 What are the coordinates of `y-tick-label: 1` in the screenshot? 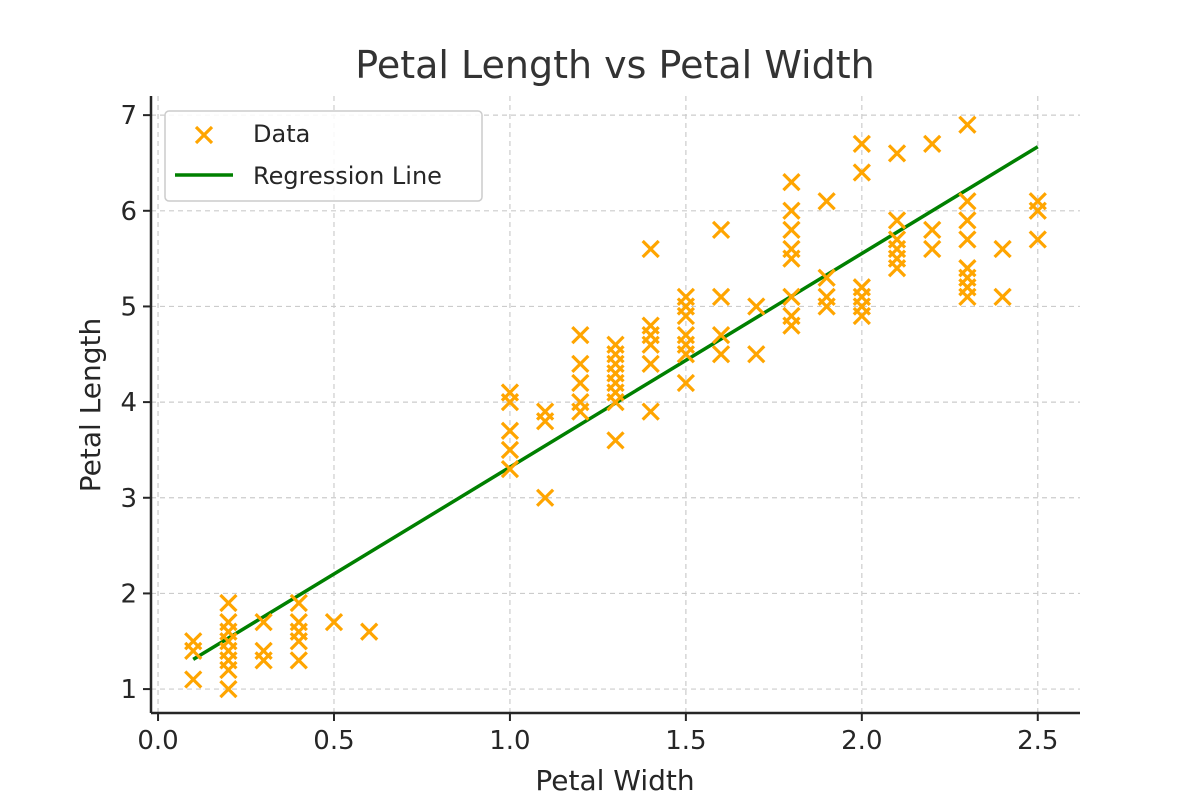 It's located at (128, 690).